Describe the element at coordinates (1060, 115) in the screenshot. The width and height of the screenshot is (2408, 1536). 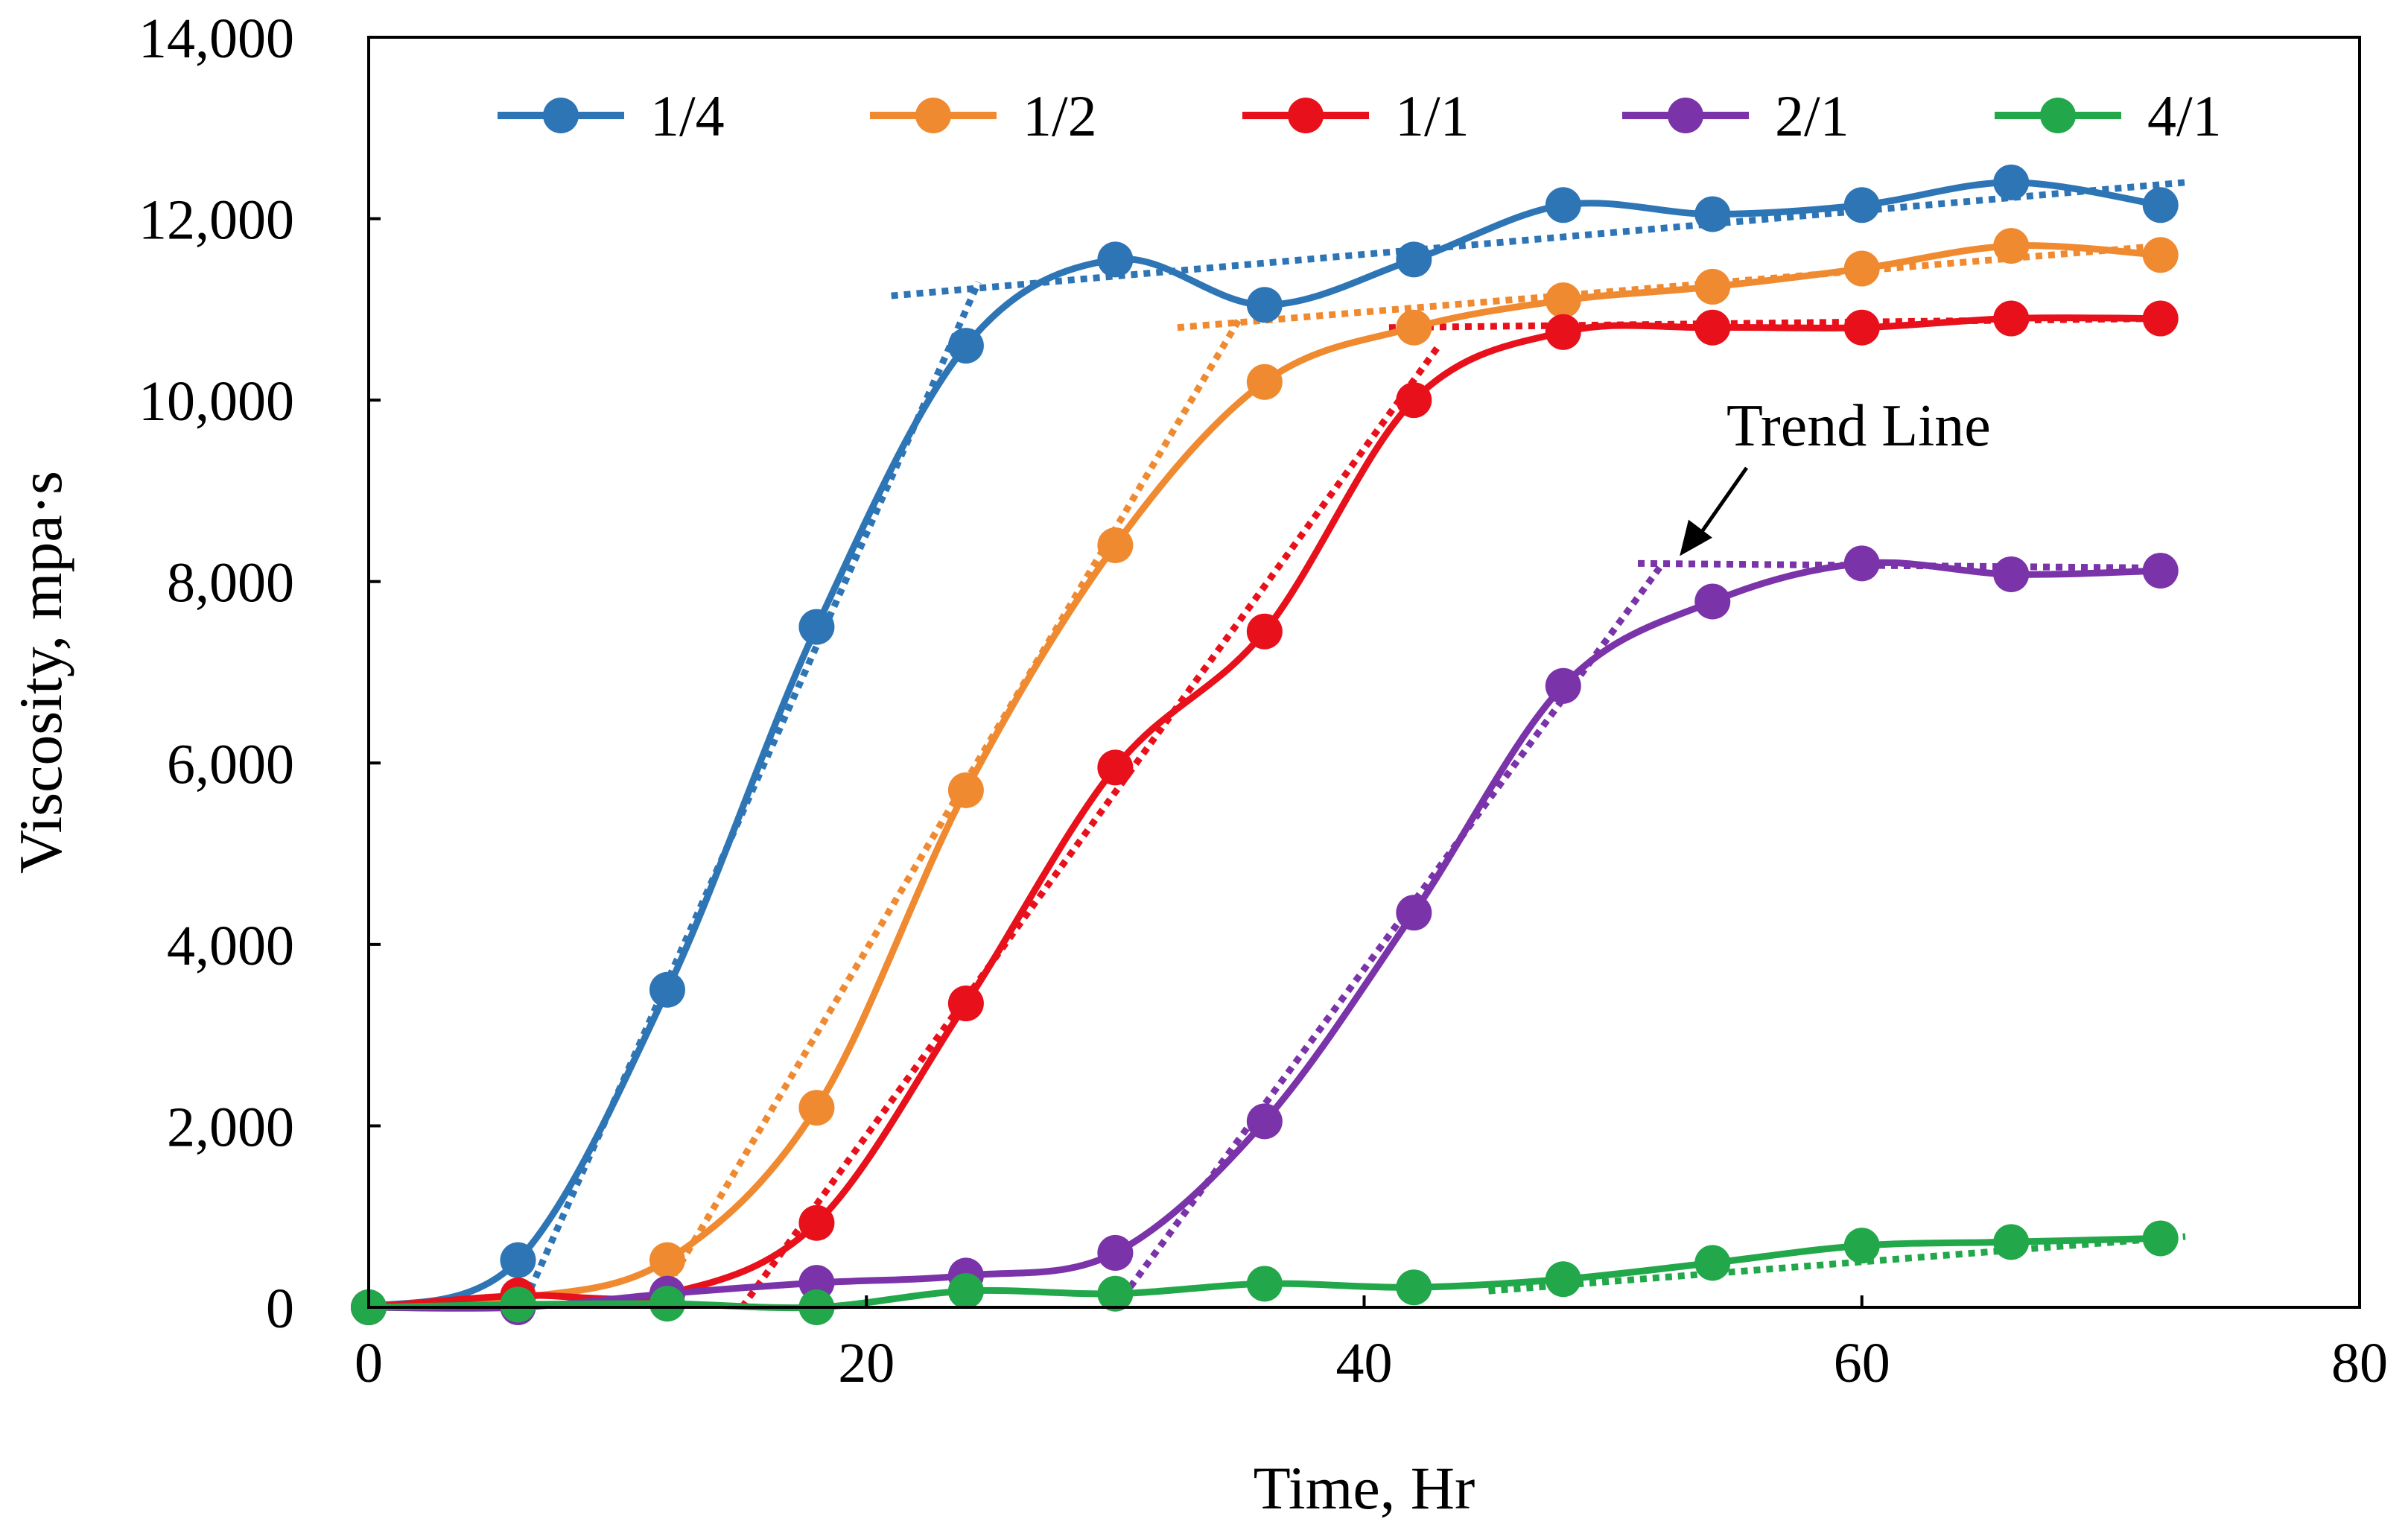
I see `legend-label: 1/2` at that location.